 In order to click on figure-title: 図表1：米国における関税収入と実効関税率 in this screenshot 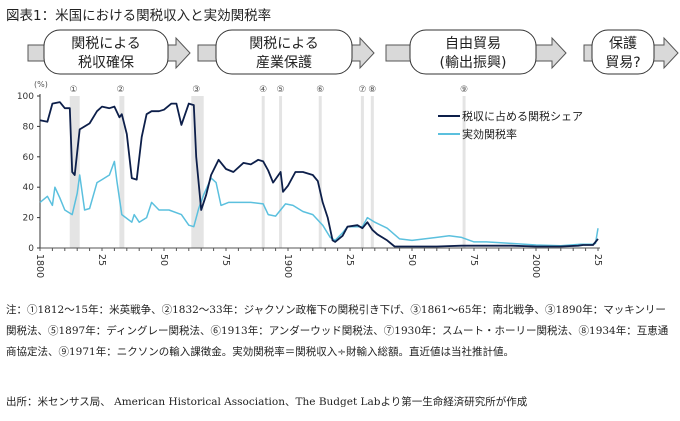, I will do `click(139, 16)`.